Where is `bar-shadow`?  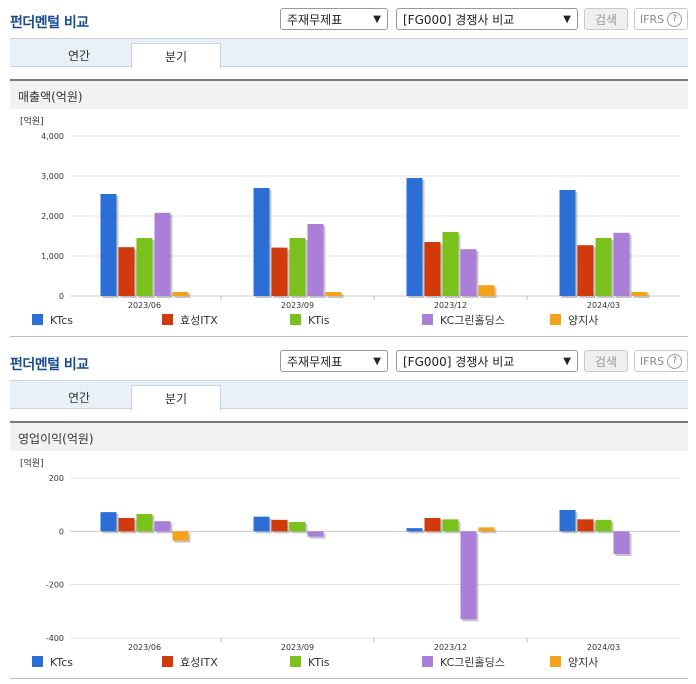 bar-shadow is located at coordinates (416, 532).